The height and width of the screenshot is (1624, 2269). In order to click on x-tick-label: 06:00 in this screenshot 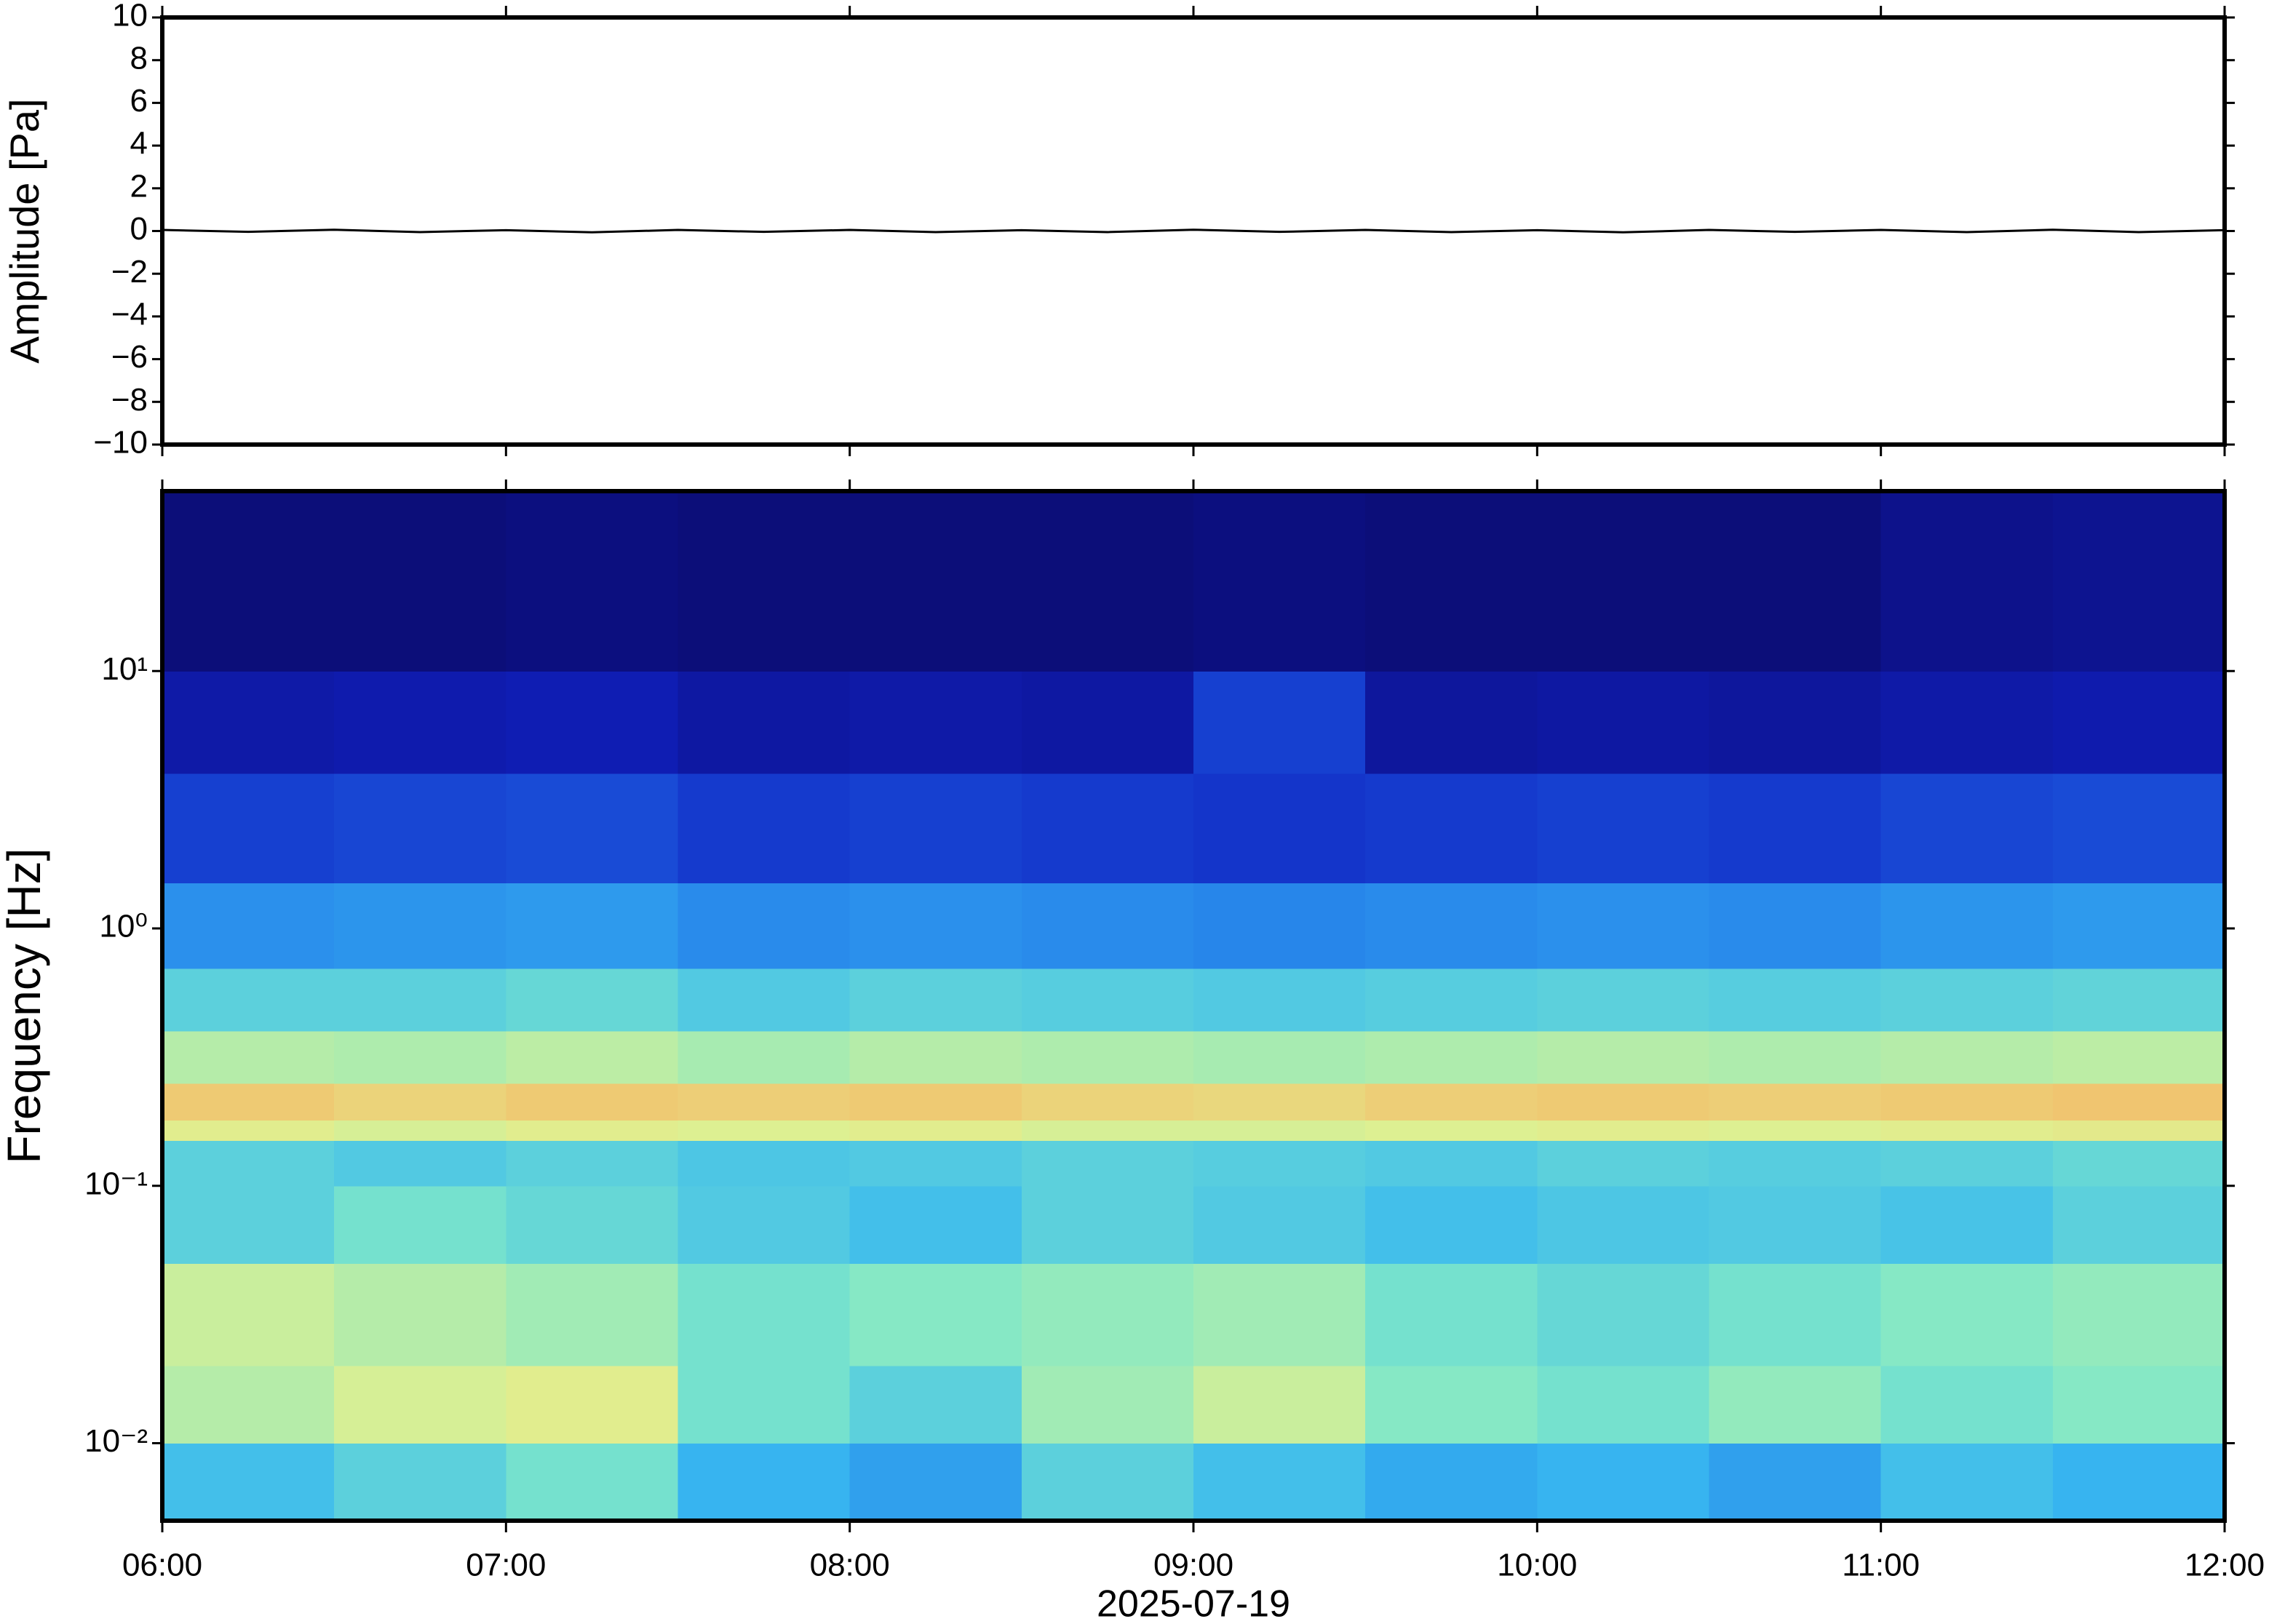, I will do `click(162, 1565)`.